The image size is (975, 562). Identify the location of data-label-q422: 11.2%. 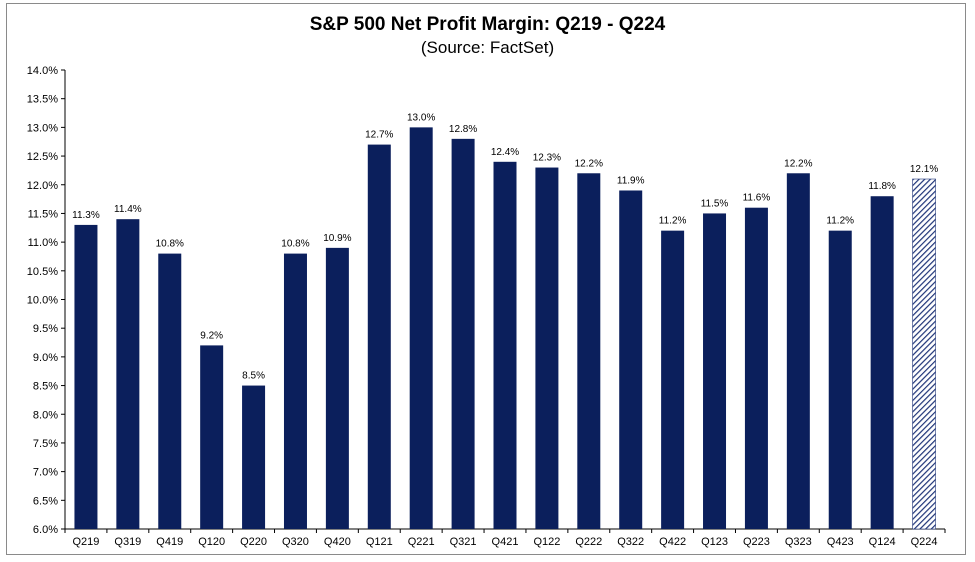
(673, 221).